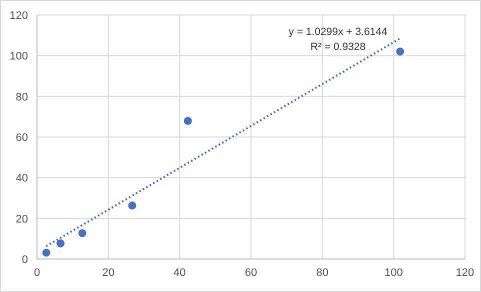  I want to click on annotation: R² = 0.9328, so click(338, 47).